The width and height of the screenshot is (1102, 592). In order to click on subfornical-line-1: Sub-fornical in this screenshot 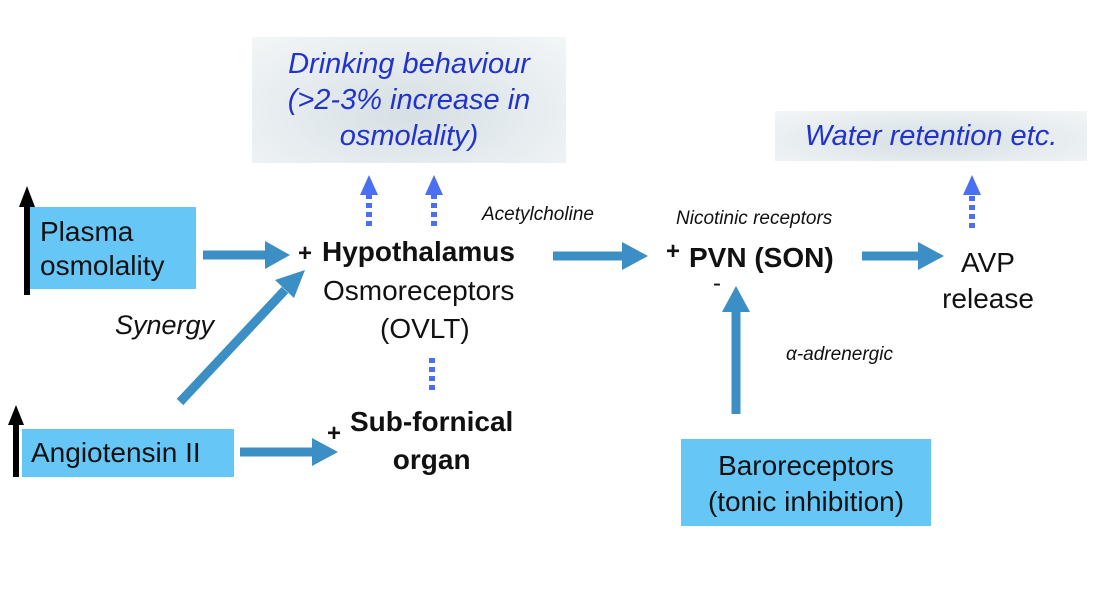, I will do `click(432, 421)`.